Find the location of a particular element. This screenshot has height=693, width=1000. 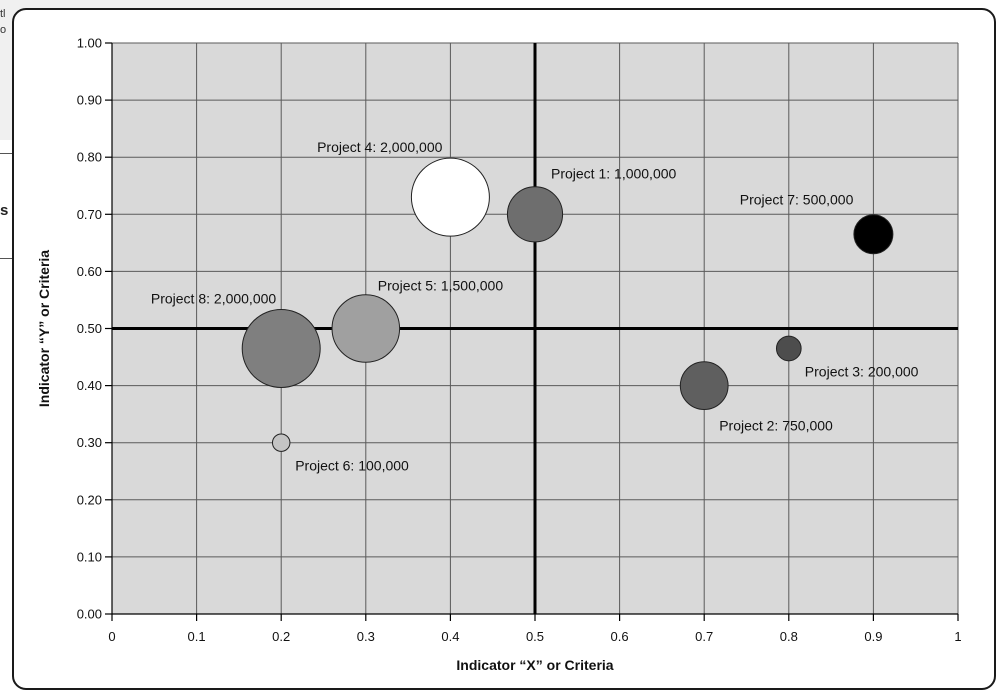

x-tick-label: 1 is located at coordinates (957, 636).